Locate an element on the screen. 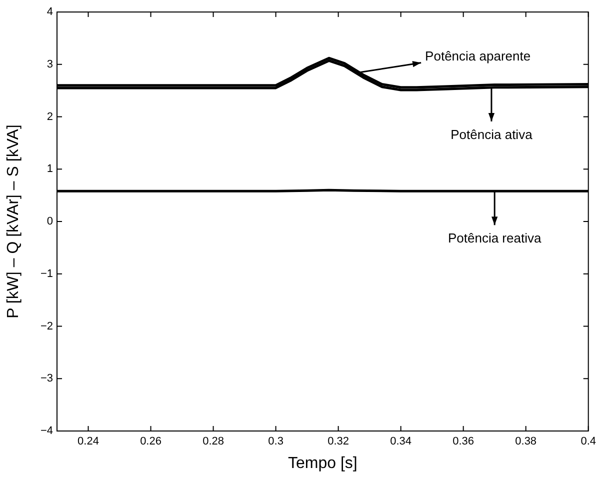 This screenshot has width=600, height=477. x-tick-label: 0.32 is located at coordinates (339, 442).